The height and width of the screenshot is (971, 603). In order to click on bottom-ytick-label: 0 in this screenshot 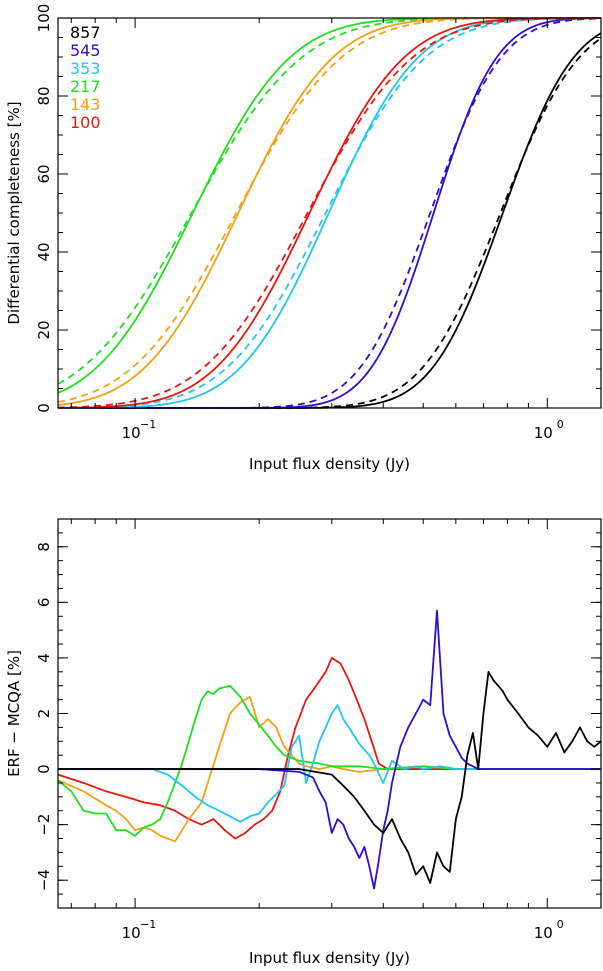, I will do `click(44, 769)`.